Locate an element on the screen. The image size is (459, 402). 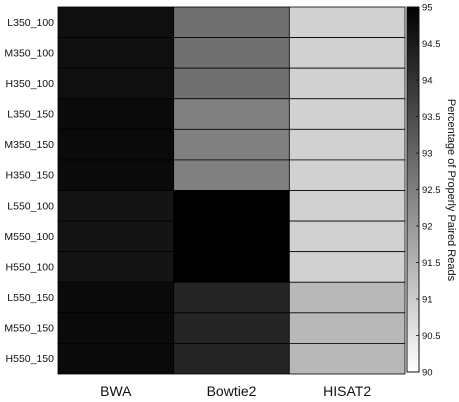
colorbar-tick-label: 91 is located at coordinates (427, 300).